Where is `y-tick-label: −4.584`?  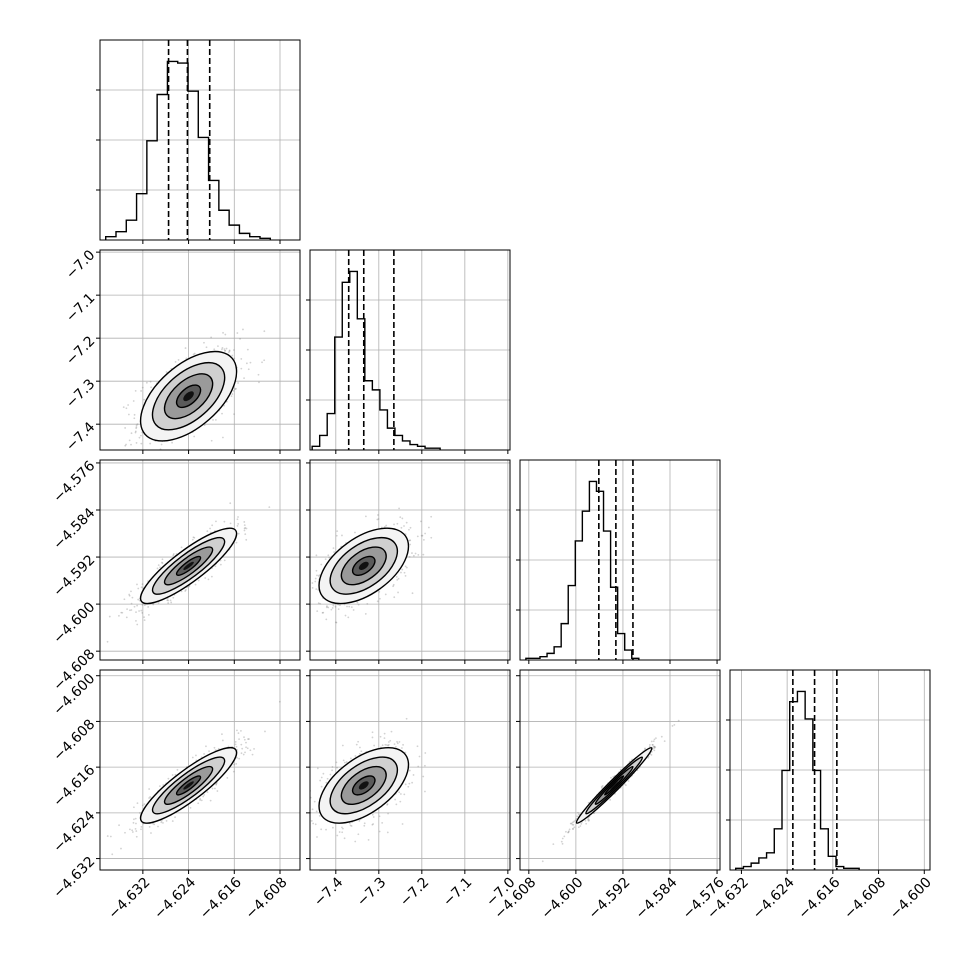 y-tick-label: −4.584 is located at coordinates (74, 529).